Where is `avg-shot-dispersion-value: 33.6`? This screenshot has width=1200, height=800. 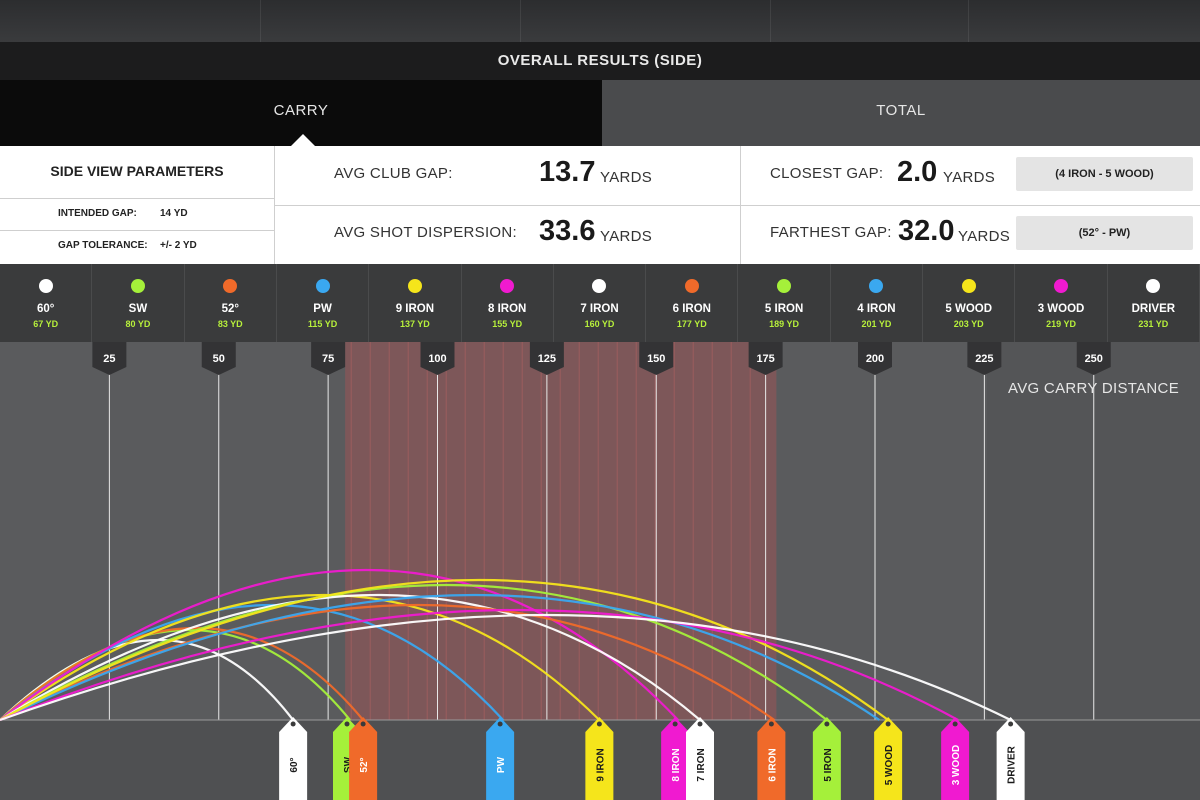 avg-shot-dispersion-value: 33.6 is located at coordinates (567, 231).